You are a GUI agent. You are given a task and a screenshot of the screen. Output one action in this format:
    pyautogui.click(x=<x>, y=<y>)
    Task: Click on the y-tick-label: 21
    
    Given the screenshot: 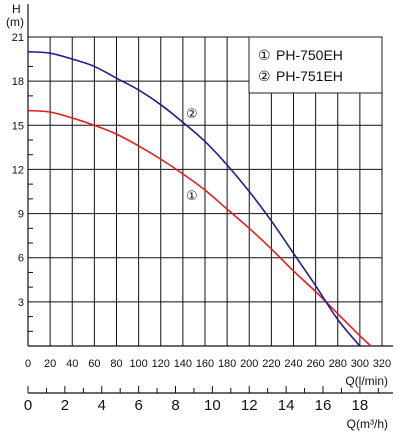 What is the action you would take?
    pyautogui.click(x=18, y=38)
    